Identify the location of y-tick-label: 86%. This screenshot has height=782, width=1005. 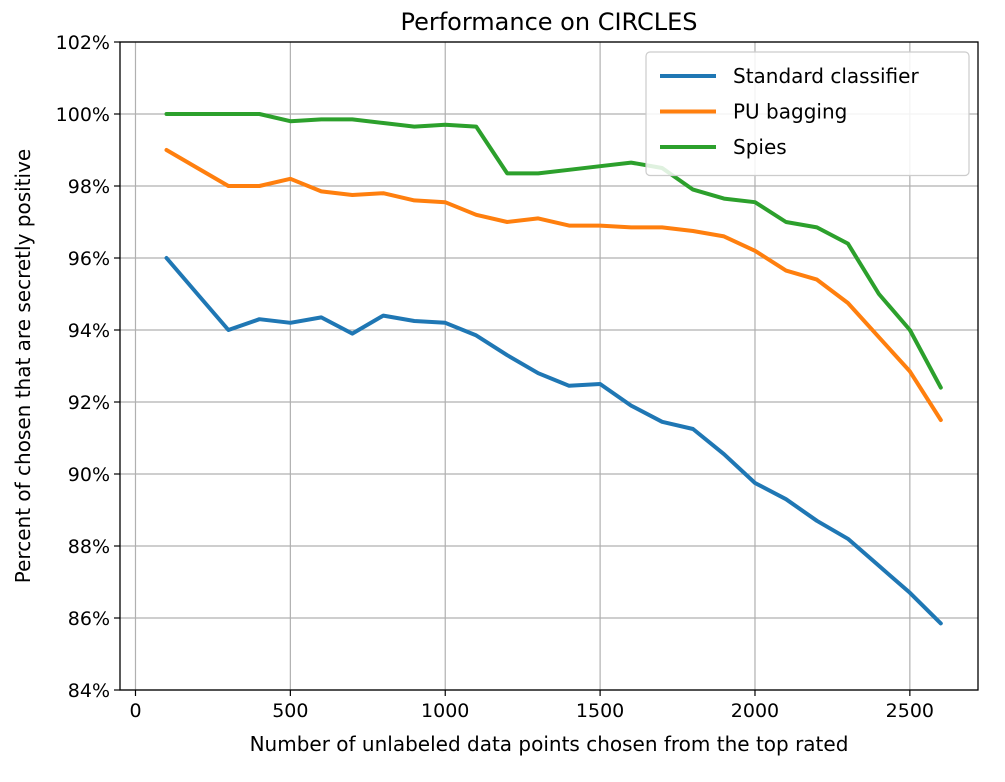
(89, 619).